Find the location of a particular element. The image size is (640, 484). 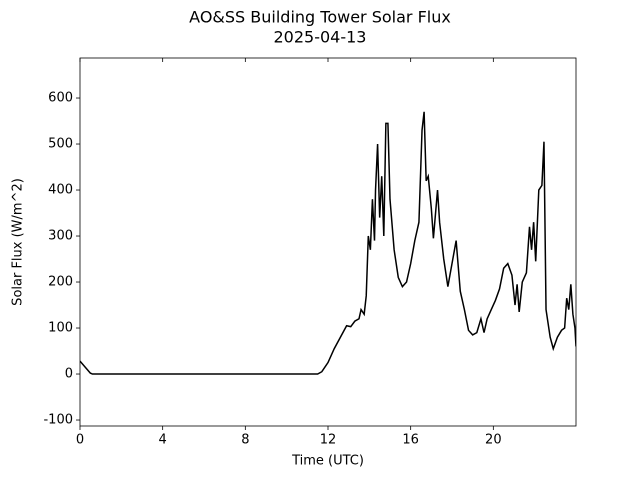

x-axis-label: Time (UTC) is located at coordinates (327, 461).